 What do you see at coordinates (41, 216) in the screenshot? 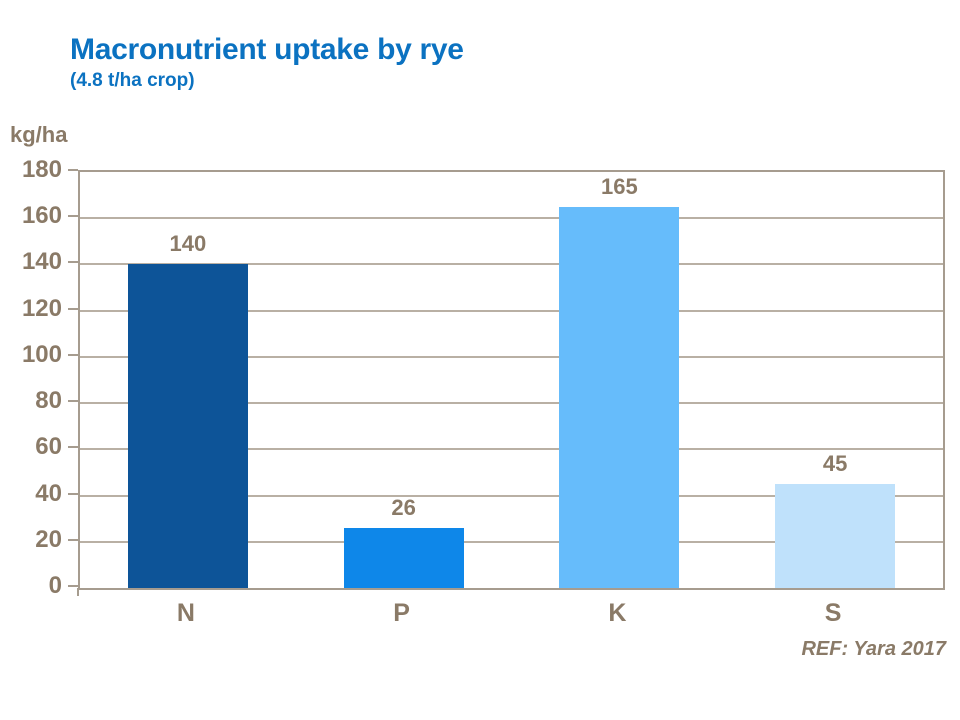
I see `y-tick-label: 160` at bounding box center [41, 216].